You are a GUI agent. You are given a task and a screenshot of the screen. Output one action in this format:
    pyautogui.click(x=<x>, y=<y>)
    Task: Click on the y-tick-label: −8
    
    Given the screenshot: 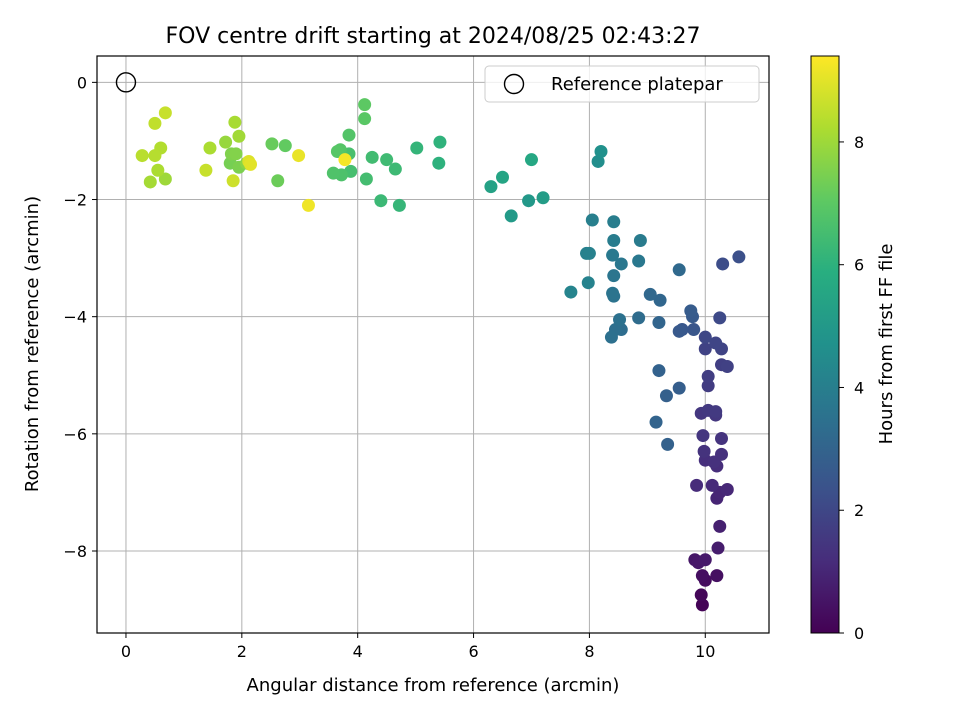 What is the action you would take?
    pyautogui.click(x=75, y=551)
    